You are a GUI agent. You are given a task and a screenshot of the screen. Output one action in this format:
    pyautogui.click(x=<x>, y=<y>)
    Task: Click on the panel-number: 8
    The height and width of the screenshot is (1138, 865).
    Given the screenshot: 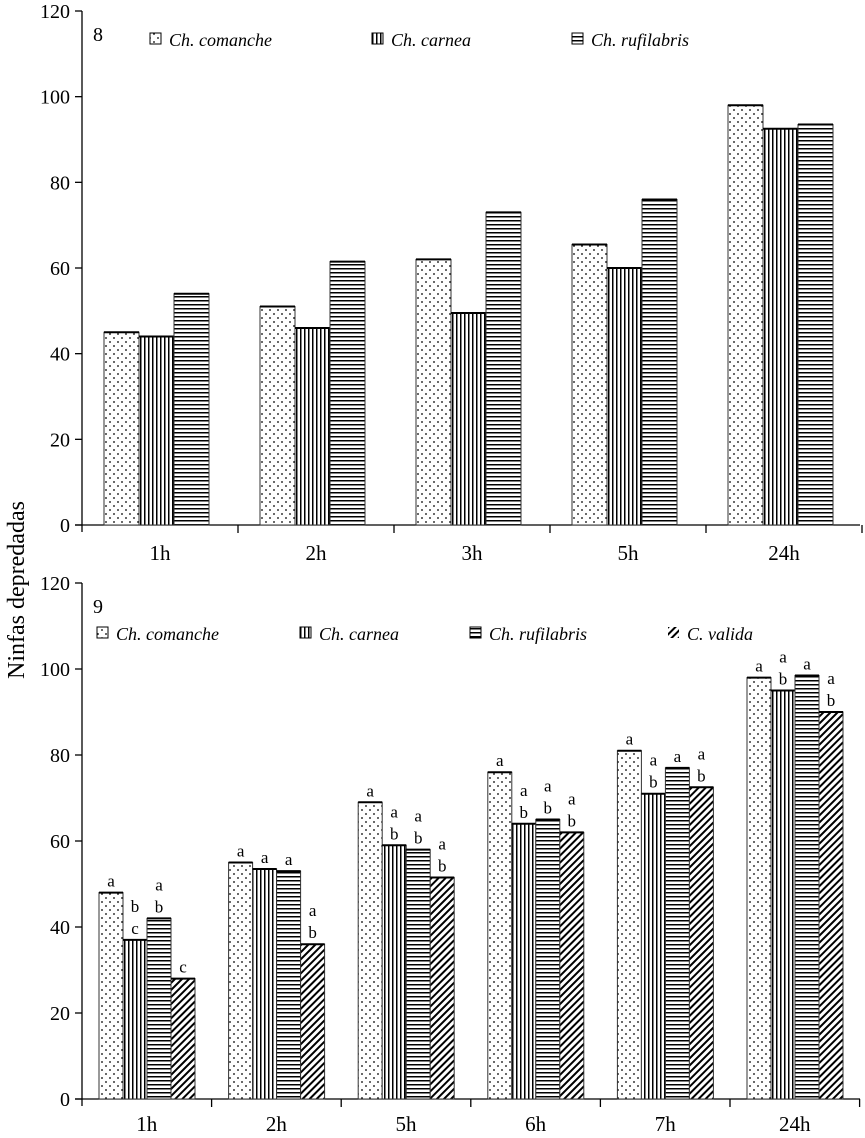 What is the action you would take?
    pyautogui.click(x=98, y=35)
    